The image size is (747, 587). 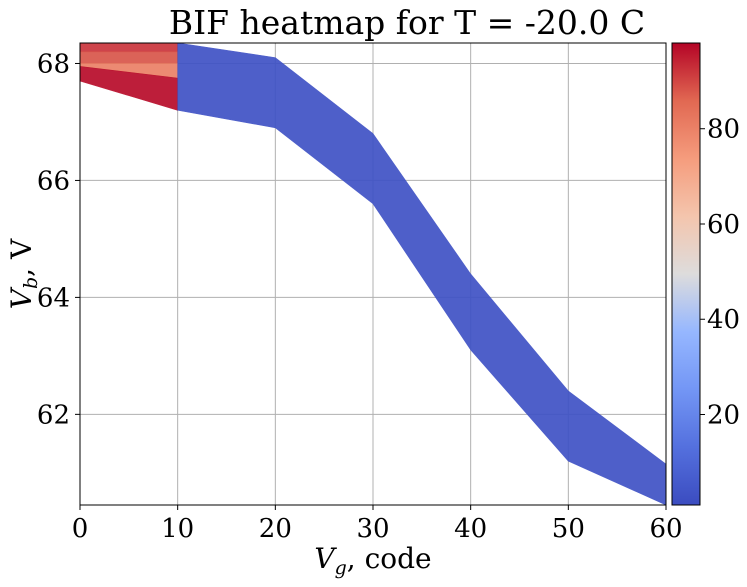 What do you see at coordinates (407, 22) in the screenshot?
I see `chart-title: BIF heatmap for T = -20.0 C` at bounding box center [407, 22].